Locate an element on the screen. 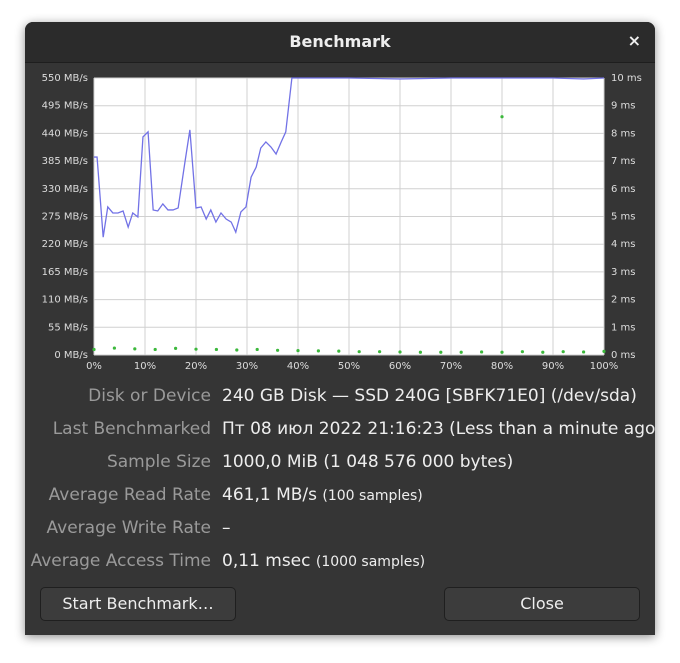 The height and width of the screenshot is (663, 680). x-tick-label: 10% is located at coordinates (145, 366).